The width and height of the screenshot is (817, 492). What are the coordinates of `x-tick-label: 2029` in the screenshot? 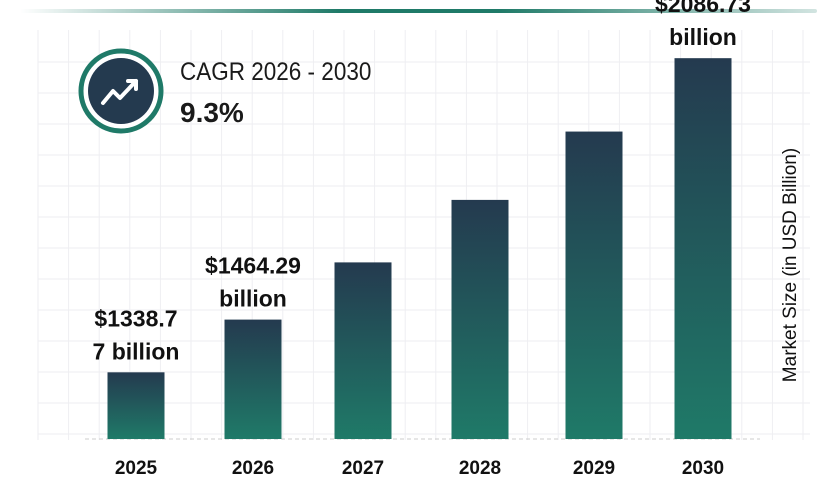 It's located at (594, 468).